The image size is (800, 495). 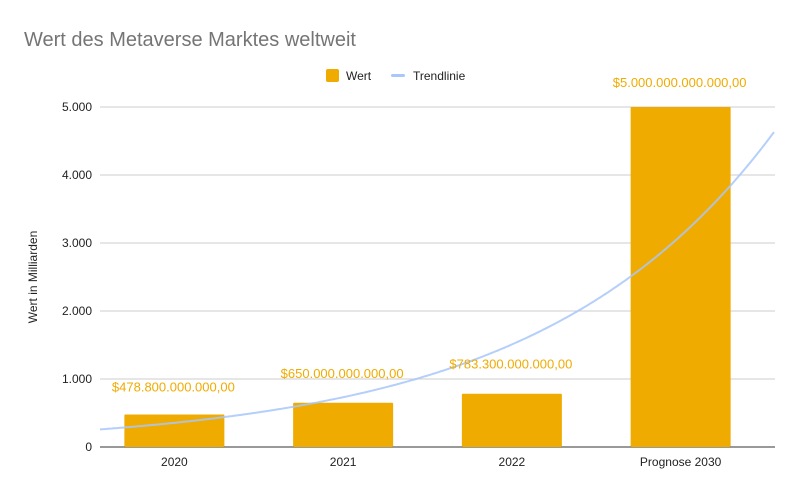 What do you see at coordinates (174, 430) in the screenshot?
I see `bar-2020` at bounding box center [174, 430].